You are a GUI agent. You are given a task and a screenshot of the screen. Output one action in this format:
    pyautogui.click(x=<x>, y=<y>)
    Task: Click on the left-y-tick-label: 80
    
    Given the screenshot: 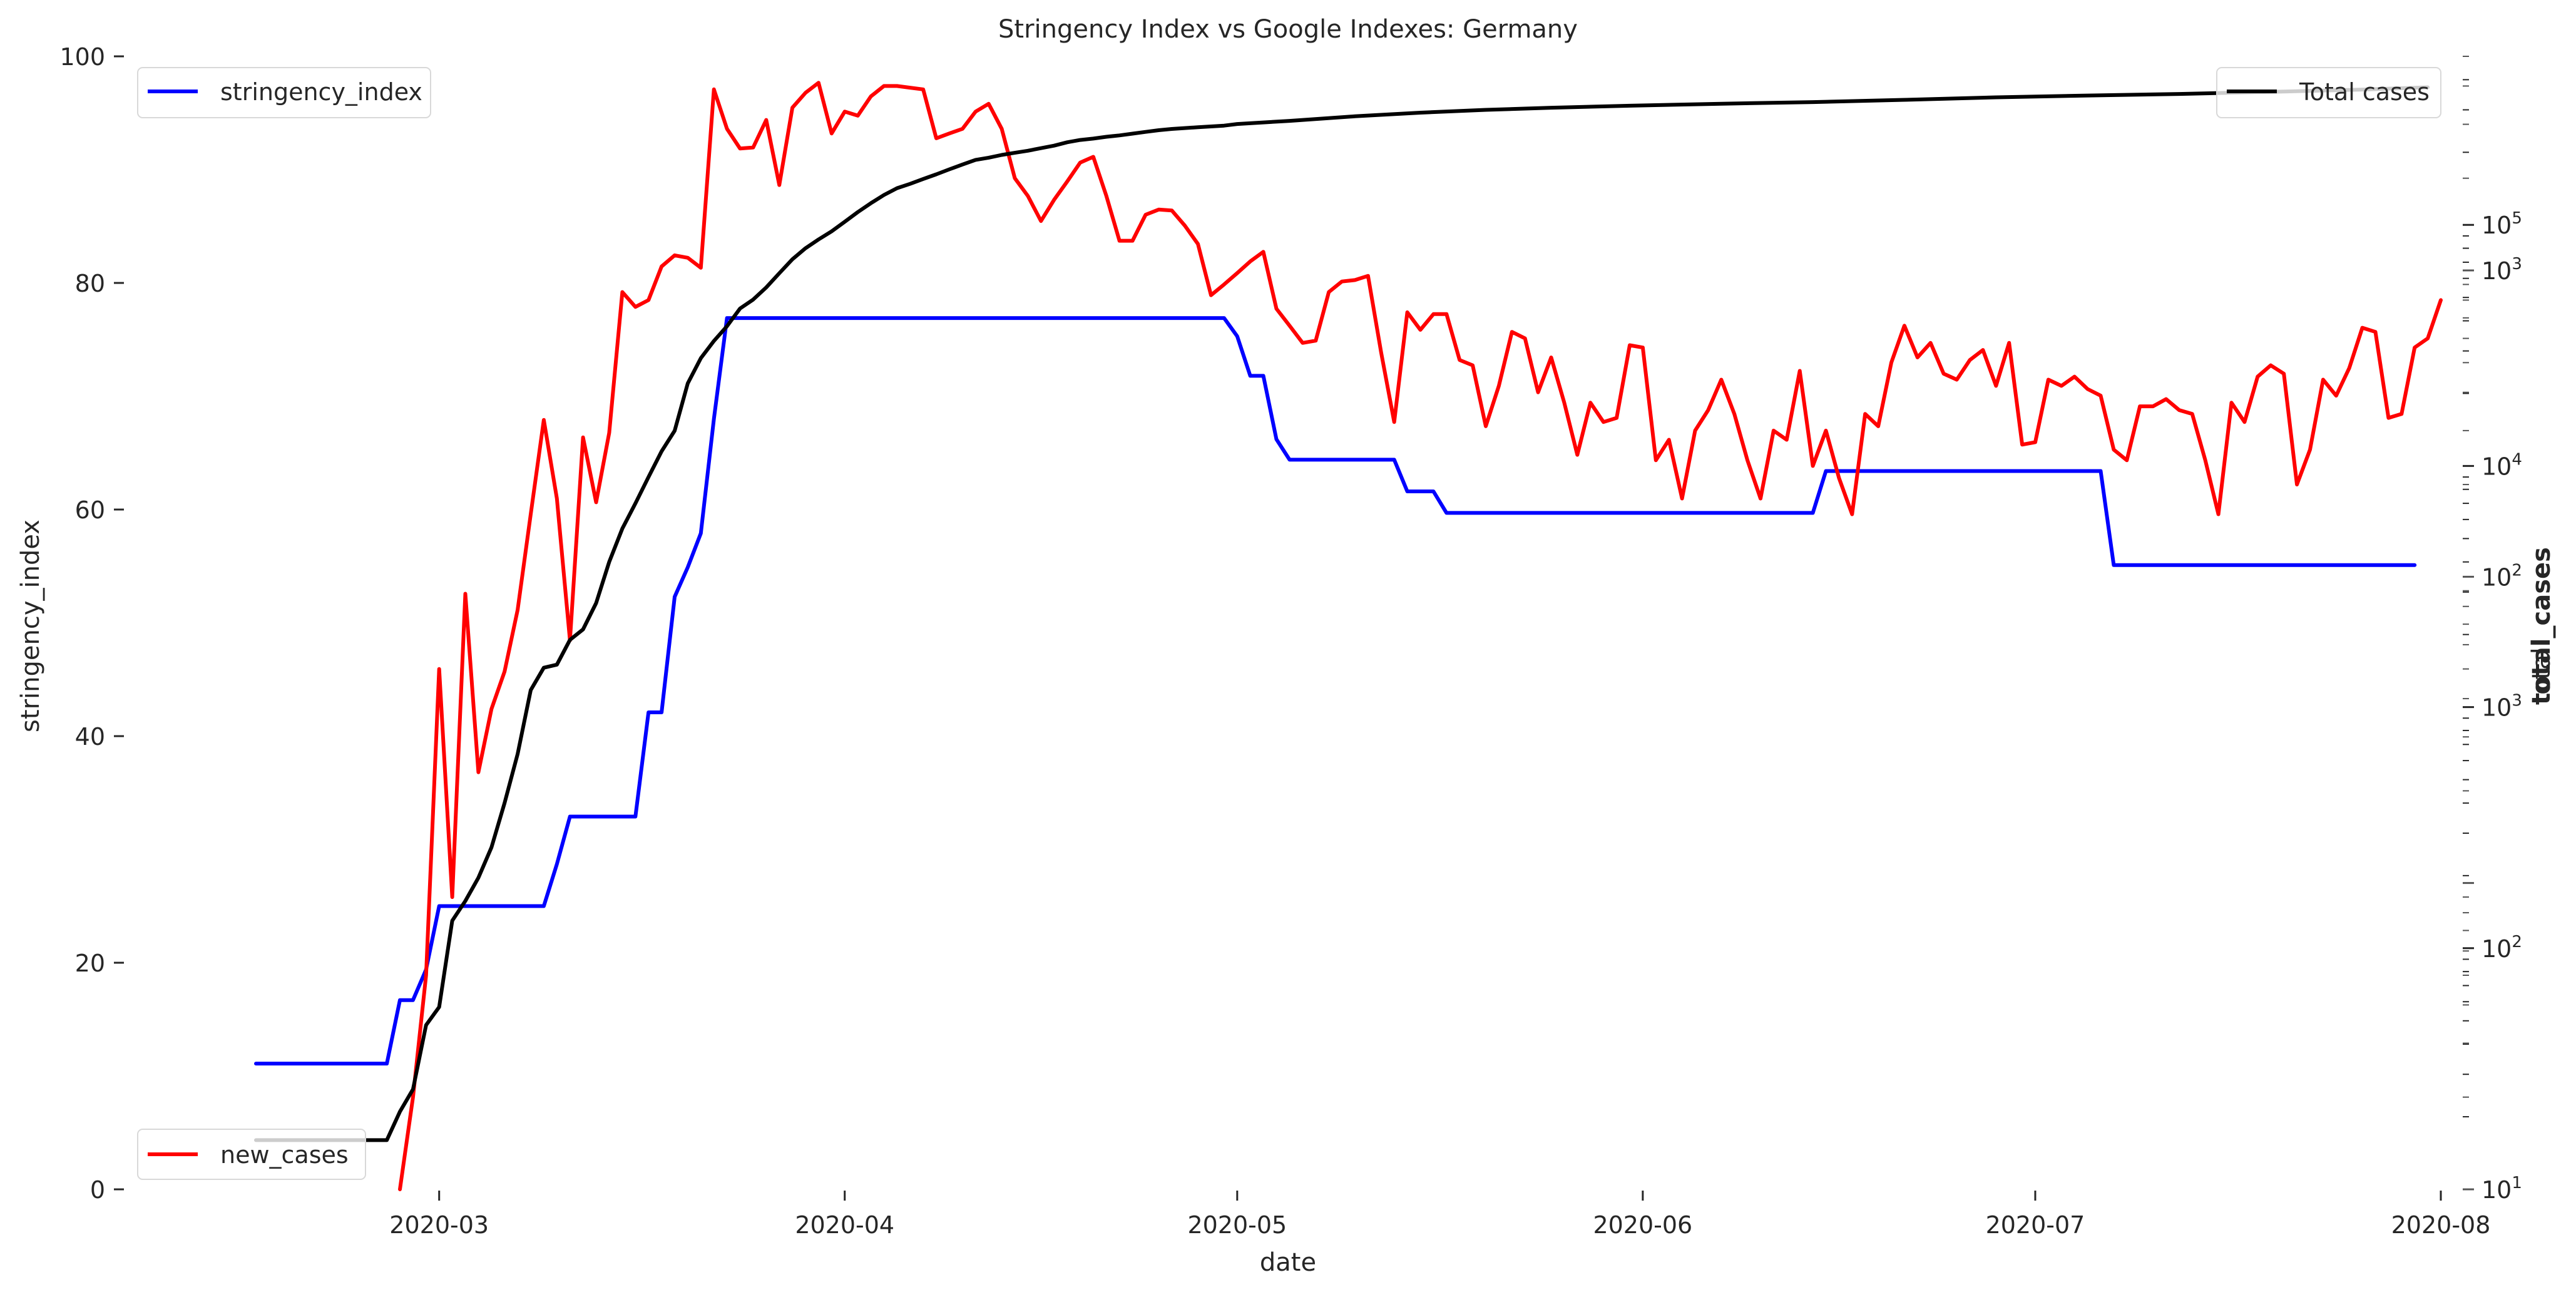 What is the action you would take?
    pyautogui.click(x=90, y=283)
    